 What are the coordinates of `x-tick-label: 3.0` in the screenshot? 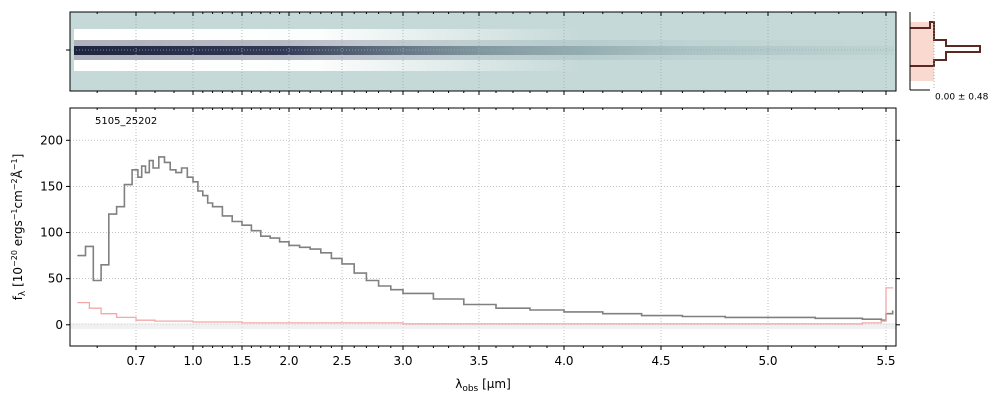 It's located at (402, 361).